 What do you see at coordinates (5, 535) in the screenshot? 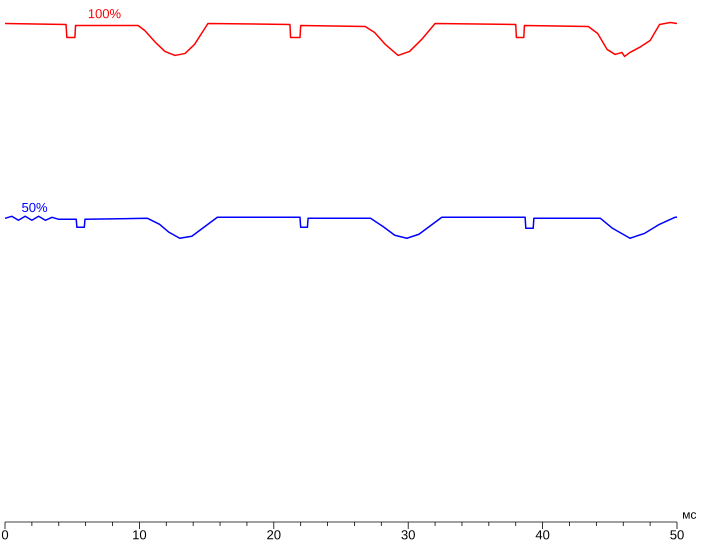
I see `x-tick-label: 0` at bounding box center [5, 535].